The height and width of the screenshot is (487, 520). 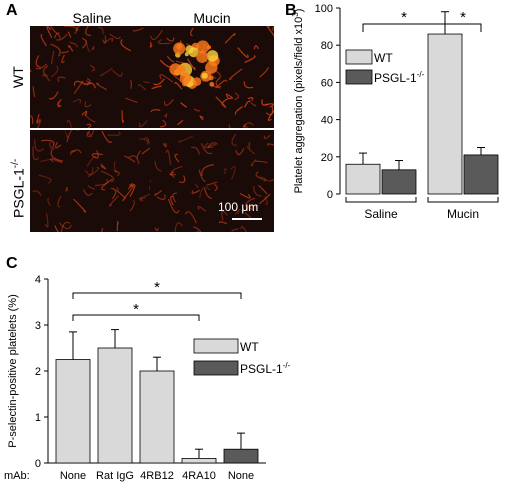 I want to click on bar-wt-mucin, so click(x=445, y=114).